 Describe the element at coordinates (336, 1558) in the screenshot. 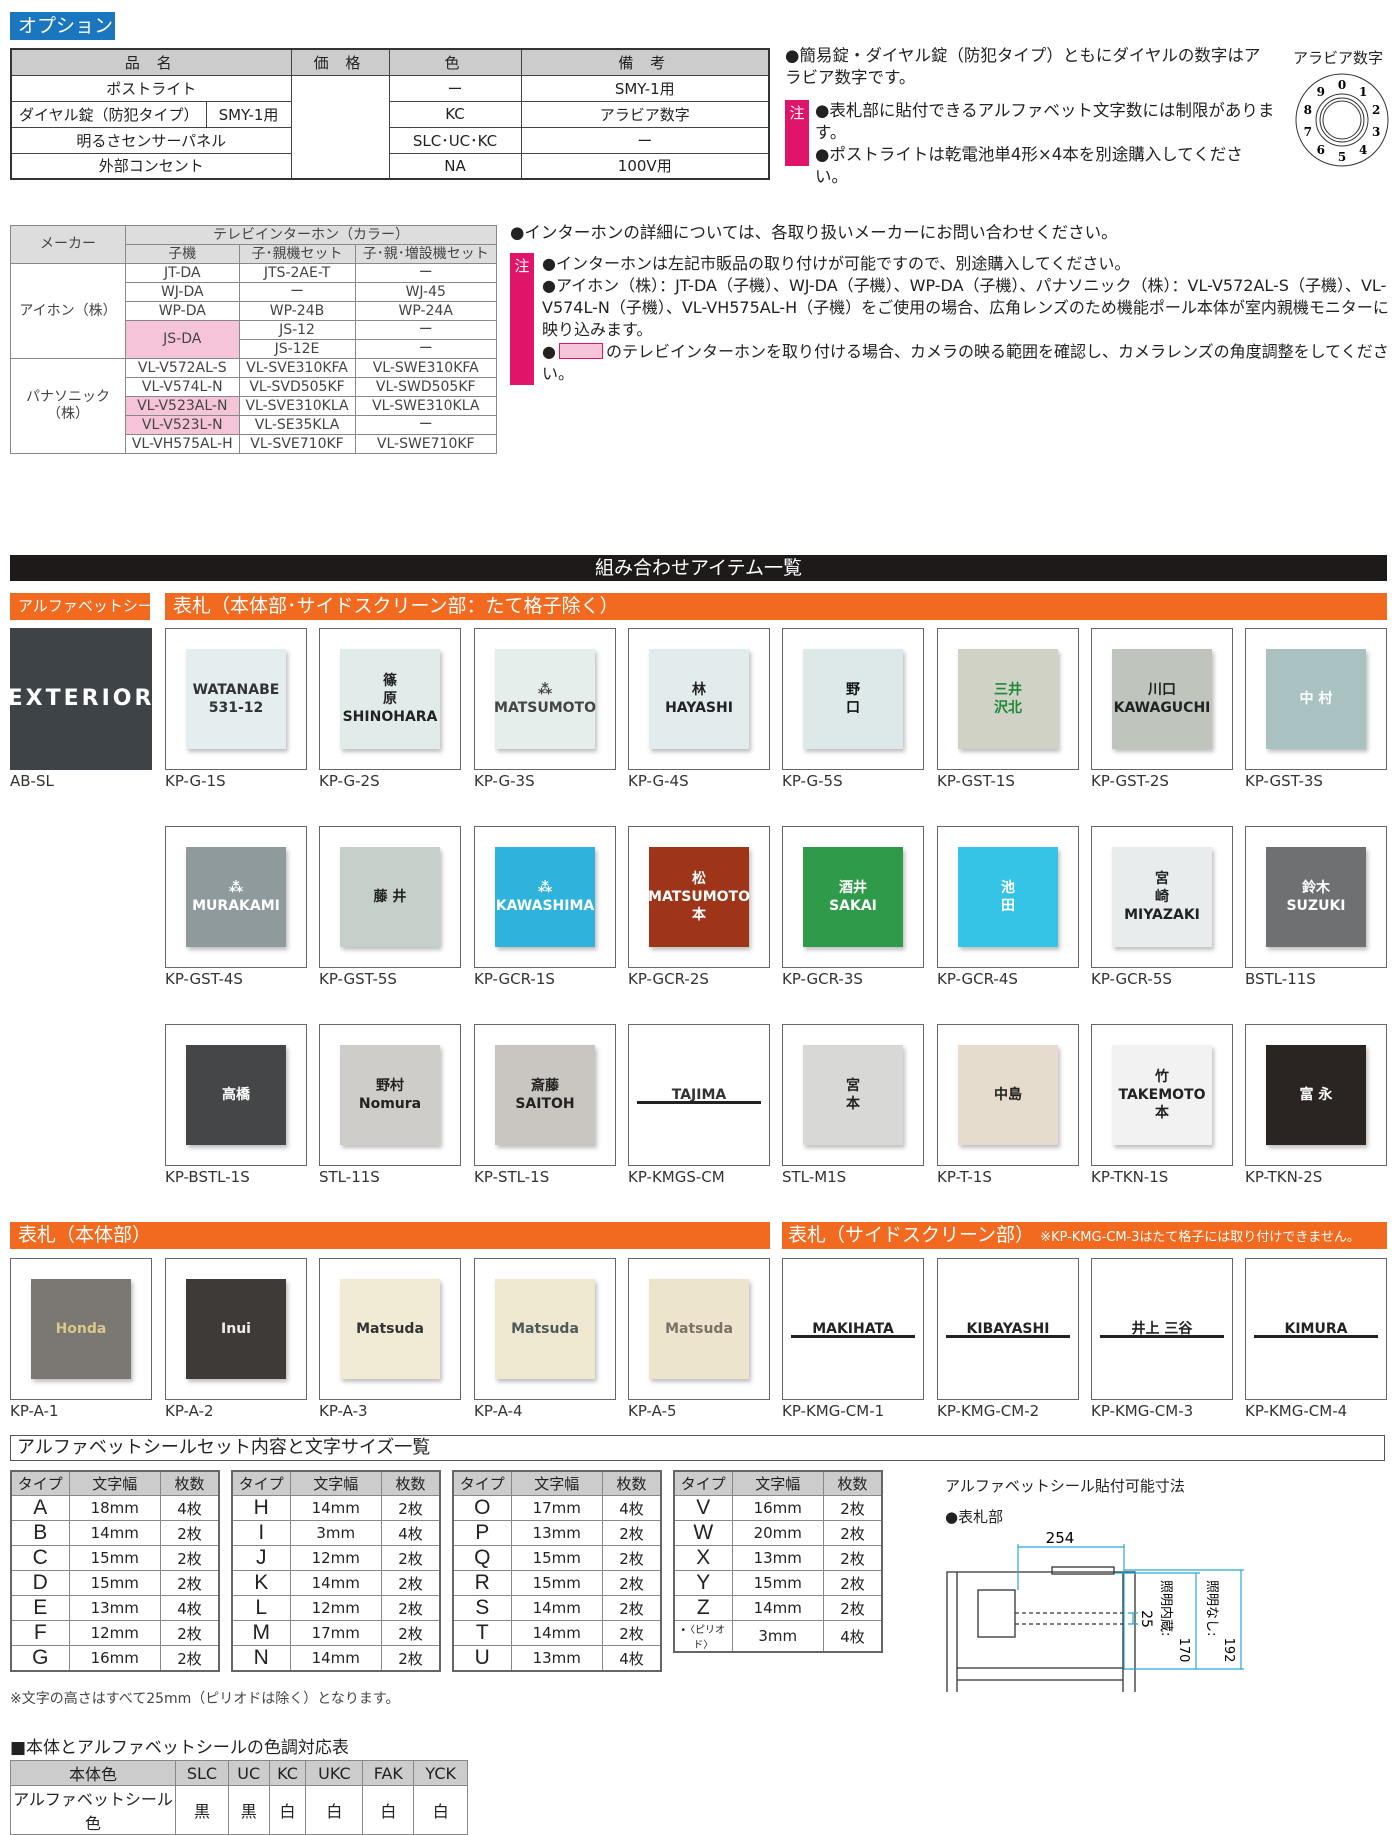

I see `table-row: J 12mm 2枚` at that location.